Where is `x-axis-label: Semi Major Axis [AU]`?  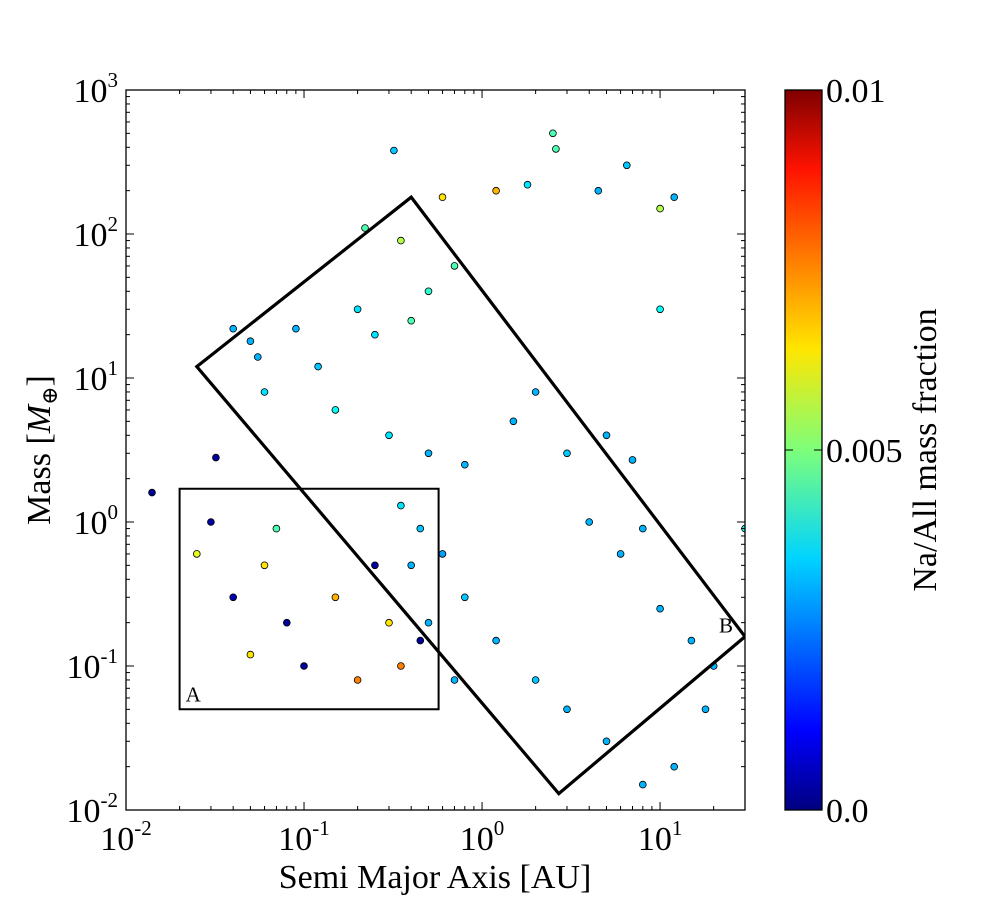
x-axis-label: Semi Major Axis [AU] is located at coordinates (435, 877).